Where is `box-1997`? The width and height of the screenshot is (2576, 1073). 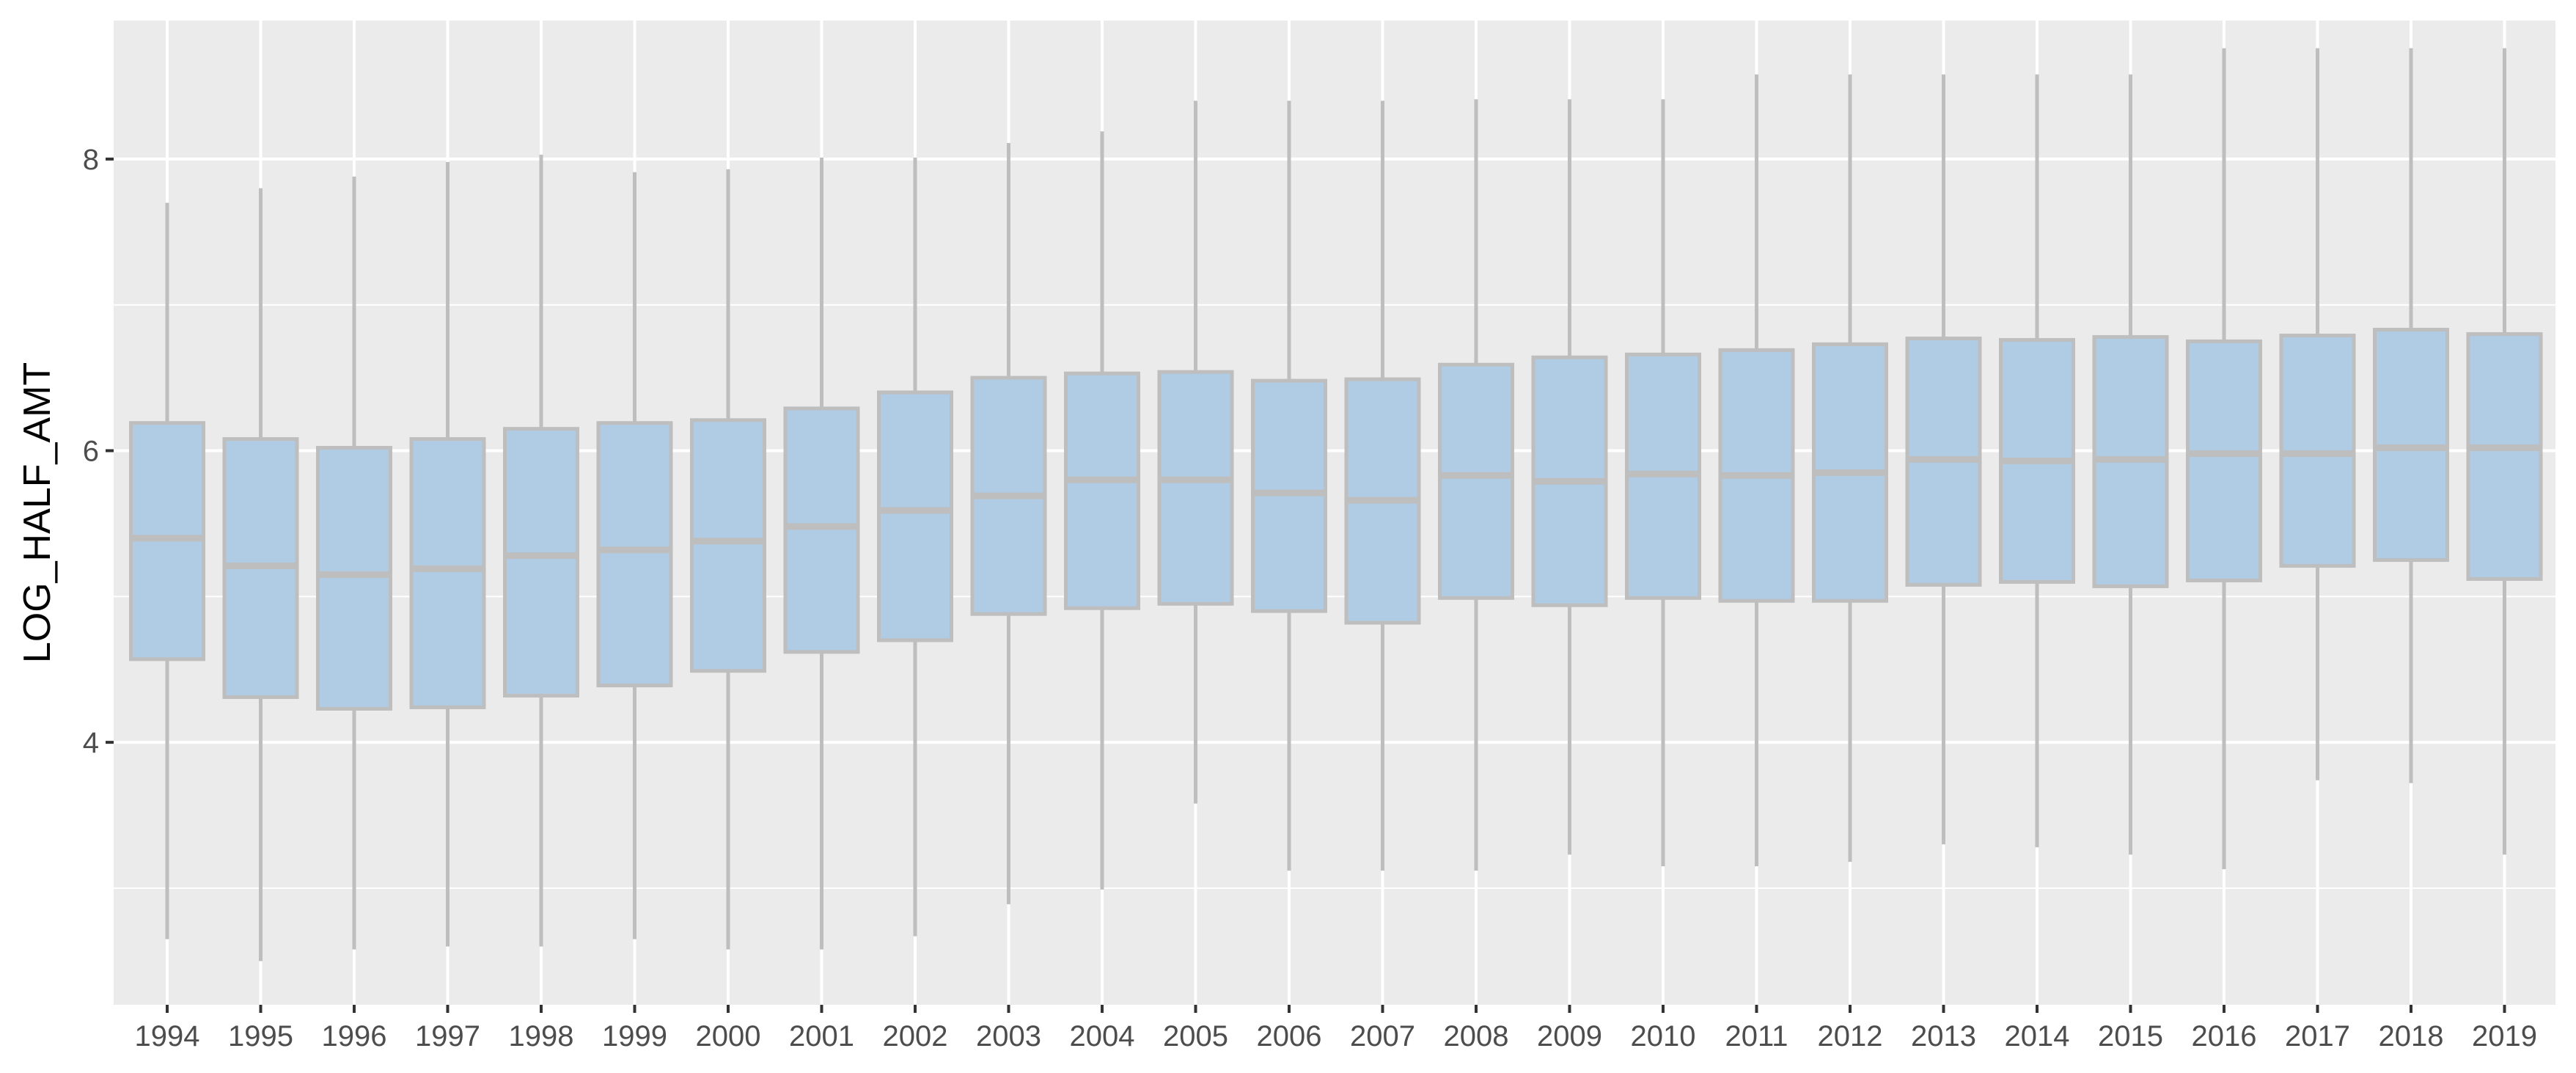 box-1997 is located at coordinates (448, 554).